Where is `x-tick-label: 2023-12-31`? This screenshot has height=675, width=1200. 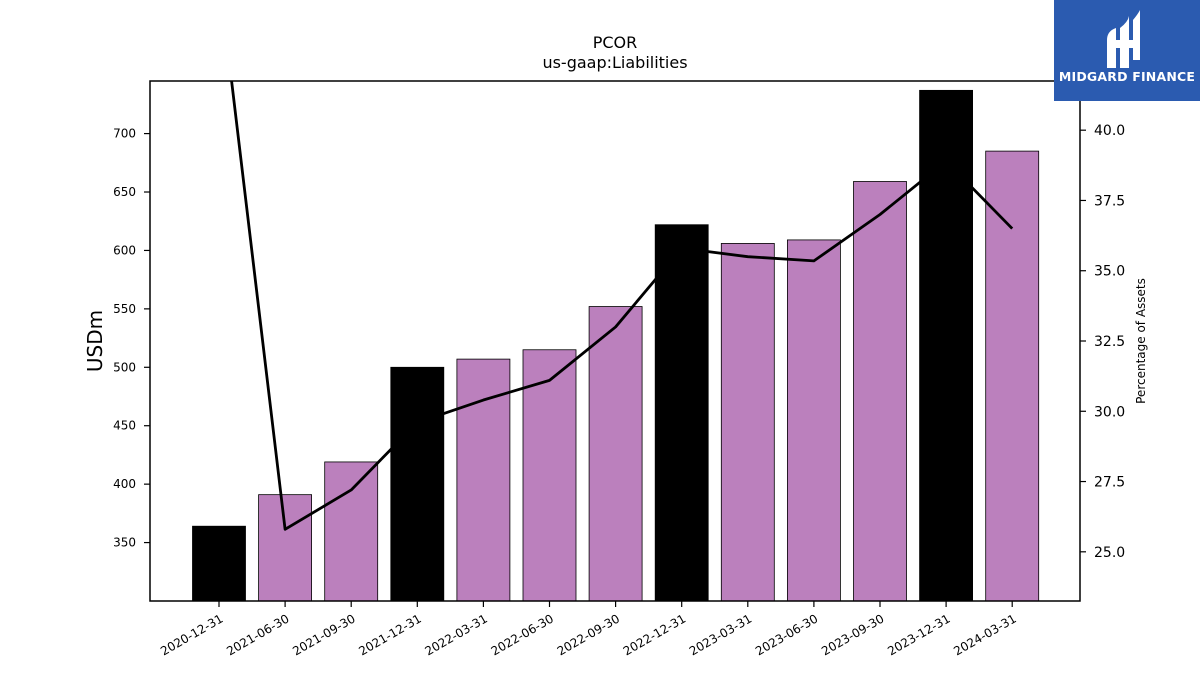
x-tick-label: 2023-12-31 is located at coordinates (918, 634).